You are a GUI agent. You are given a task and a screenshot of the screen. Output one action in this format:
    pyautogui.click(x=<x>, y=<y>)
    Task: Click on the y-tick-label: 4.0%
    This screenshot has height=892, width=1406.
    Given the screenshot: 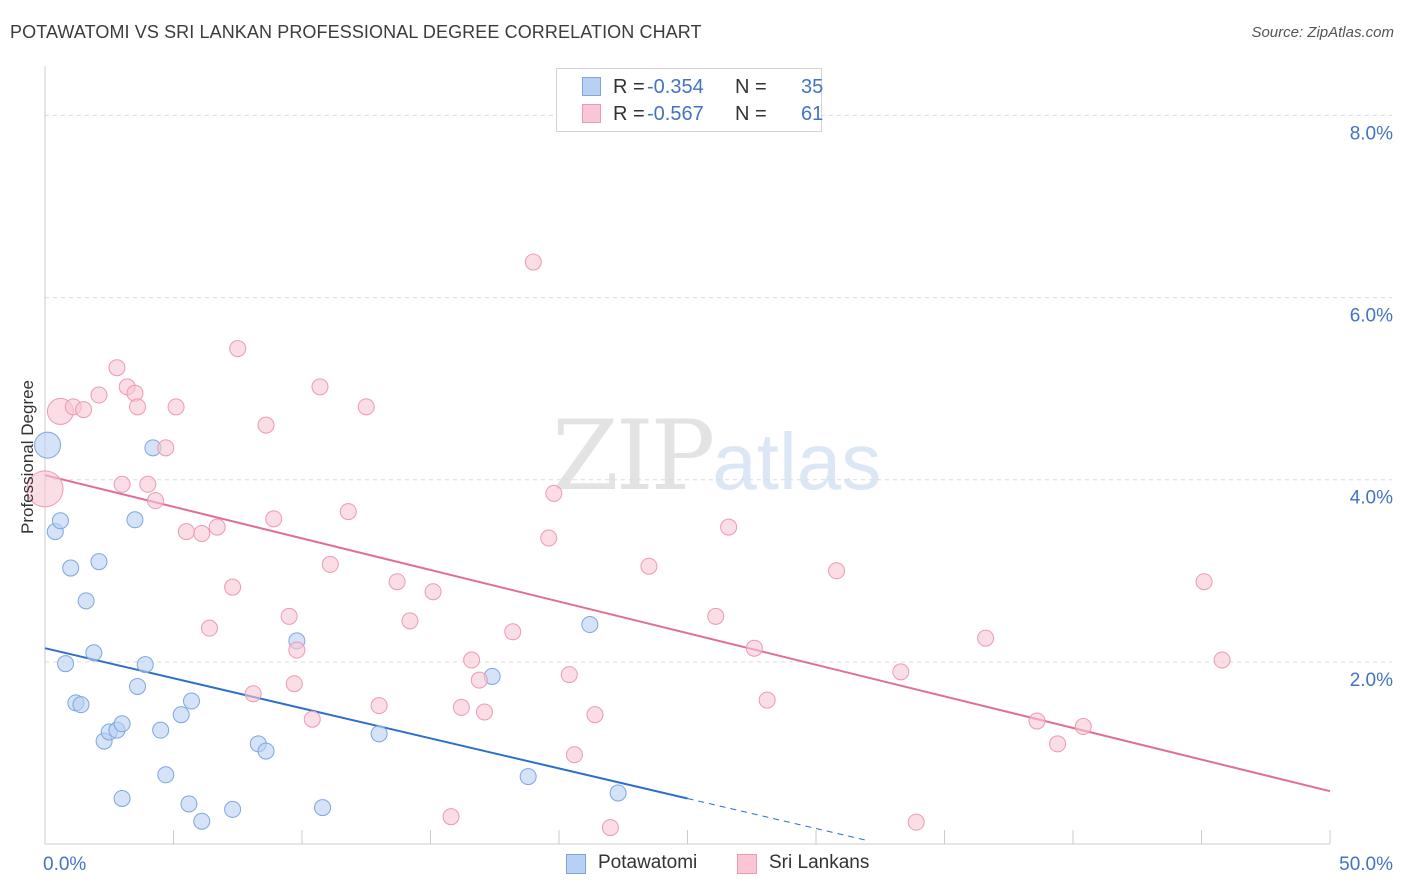 What is the action you would take?
    pyautogui.click(x=1371, y=498)
    